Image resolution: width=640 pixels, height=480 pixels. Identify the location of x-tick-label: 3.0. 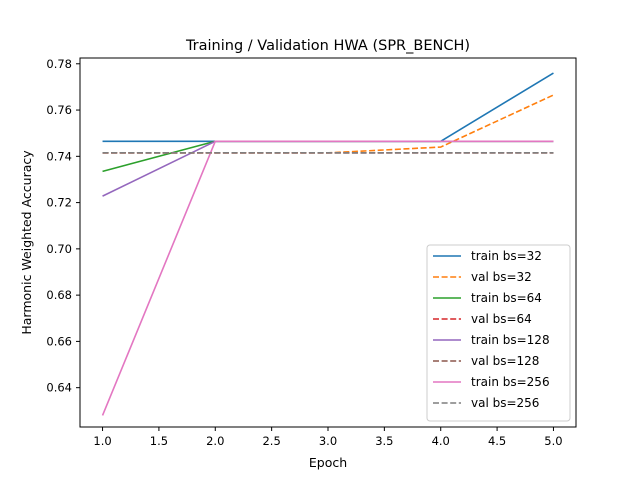
(328, 441).